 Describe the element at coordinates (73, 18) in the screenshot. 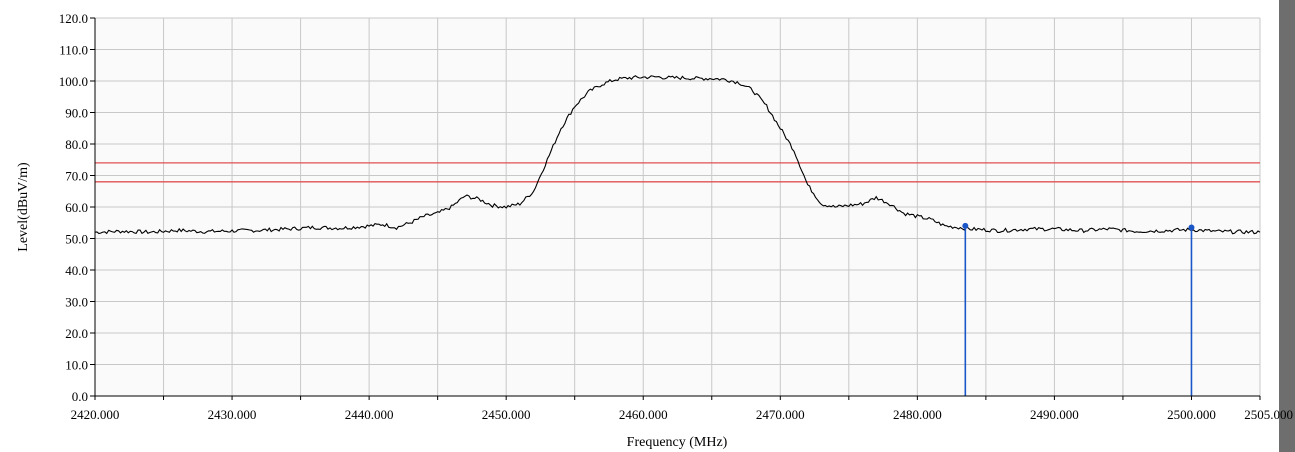

I see `y-tick-label: 120.0` at that location.